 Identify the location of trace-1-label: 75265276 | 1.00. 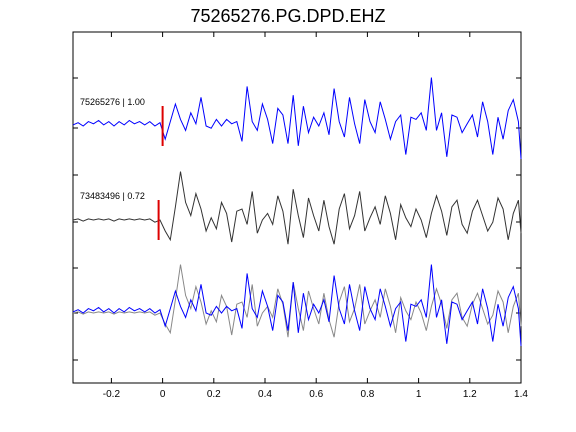
(112, 102).